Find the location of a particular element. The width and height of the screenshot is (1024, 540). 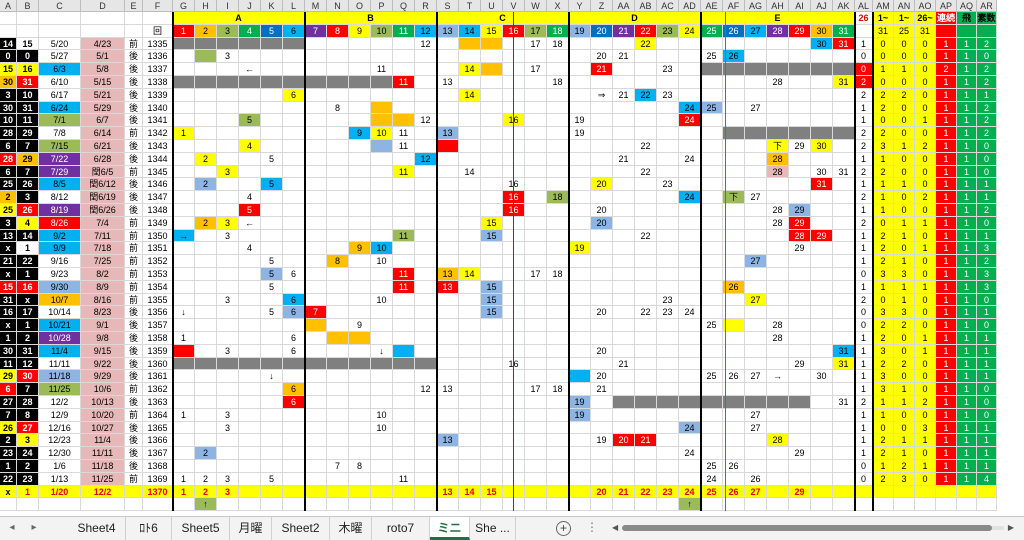

table-cell: 7/22 is located at coordinates (60, 159).